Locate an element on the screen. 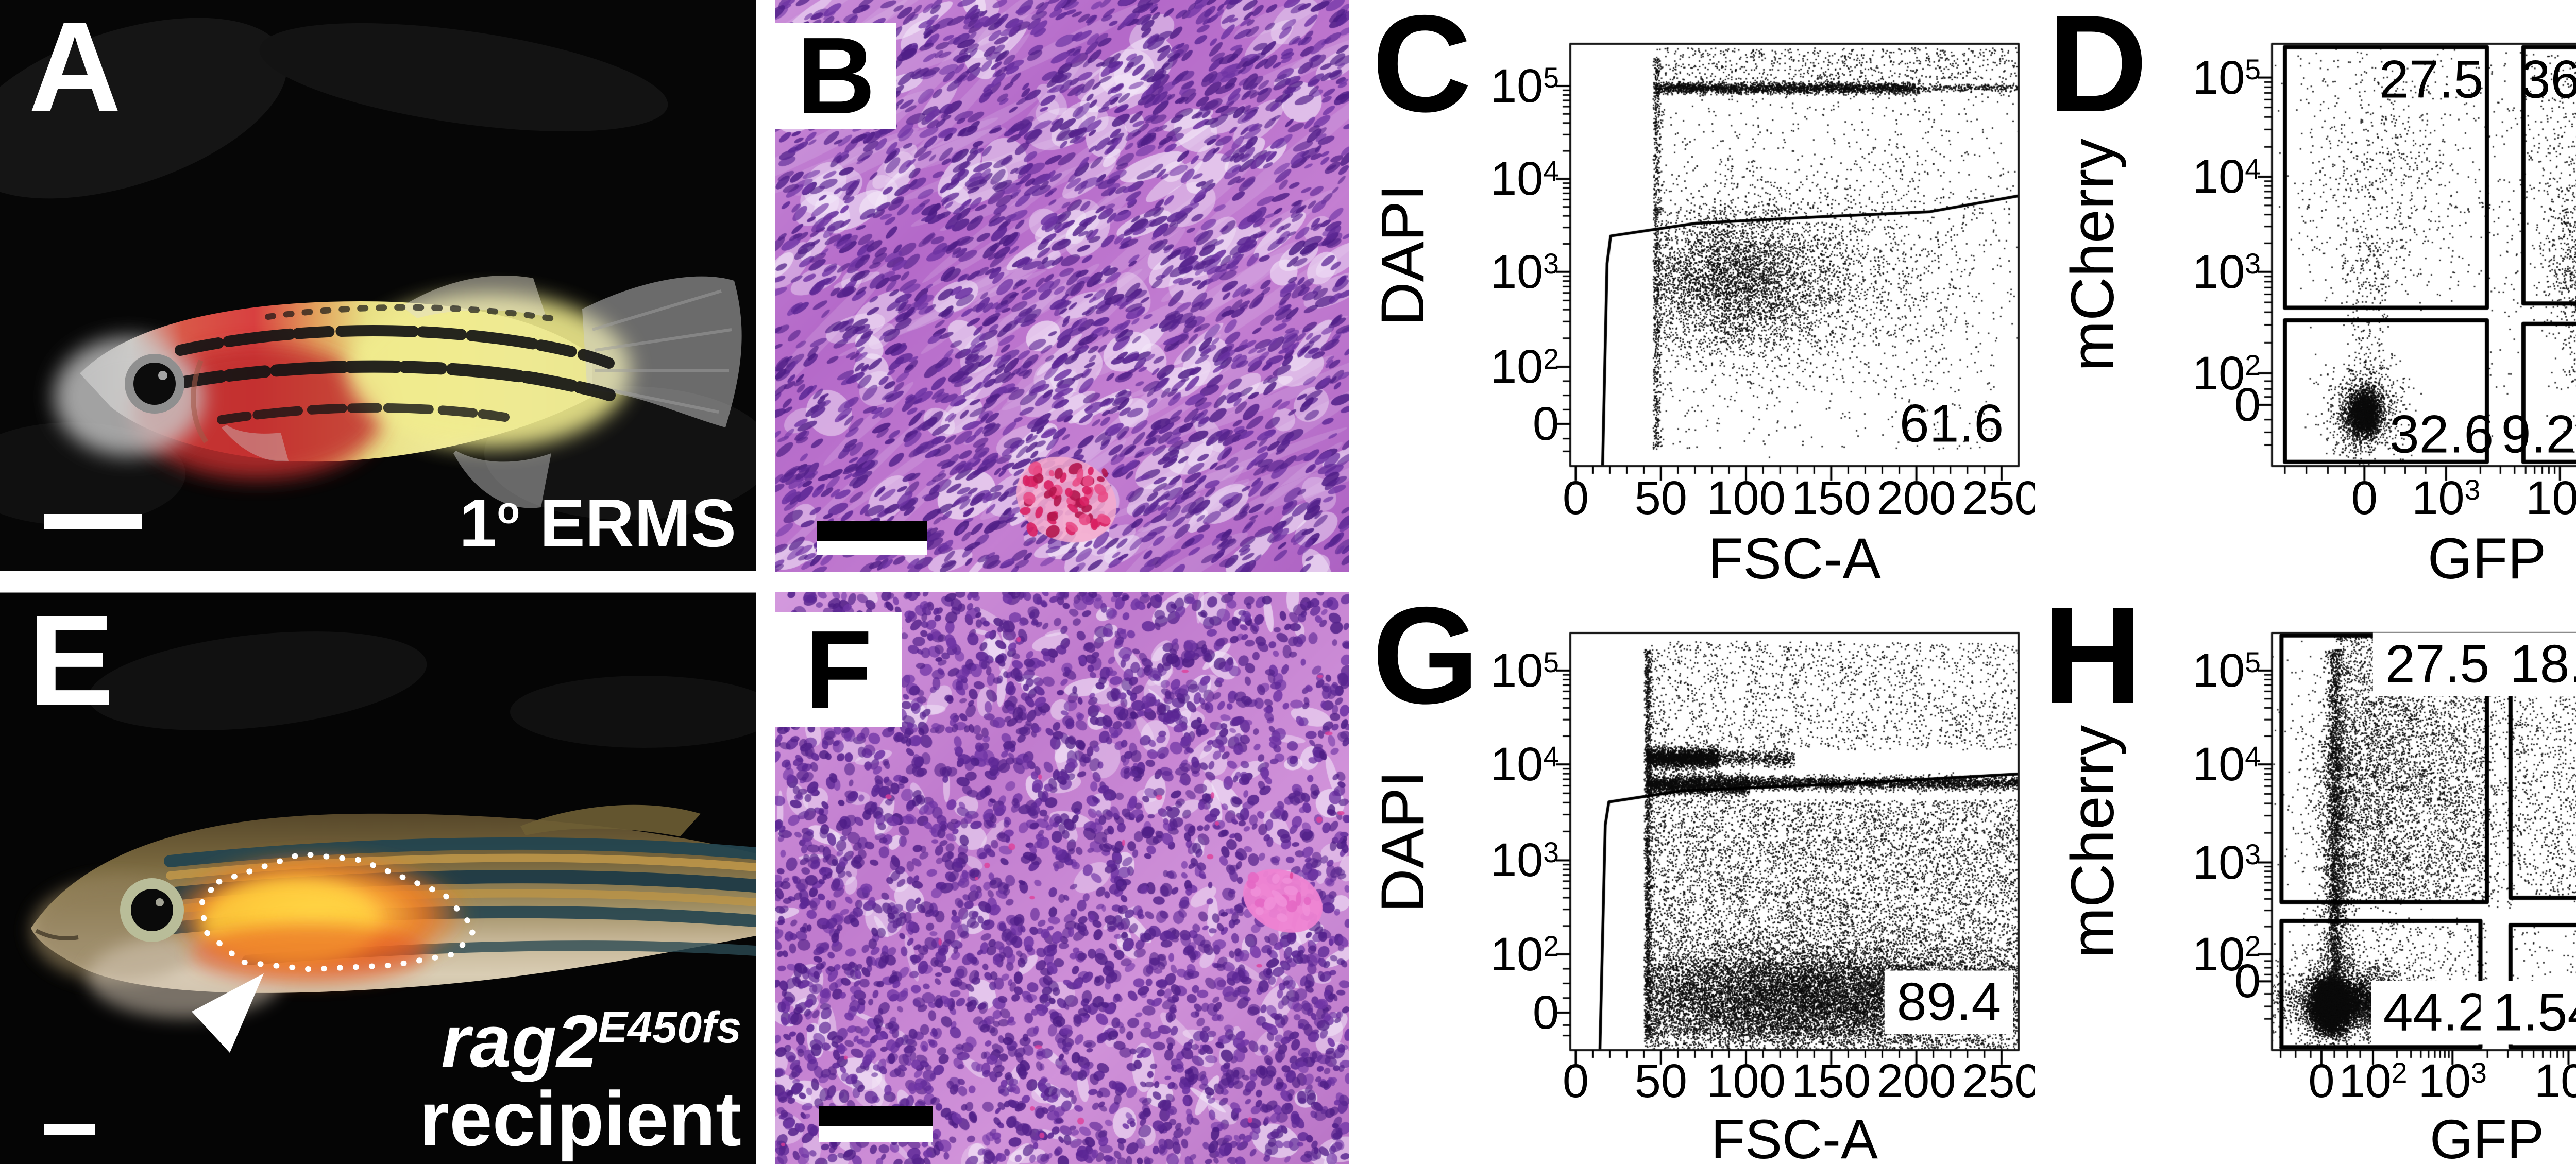 The width and height of the screenshot is (2576, 1164). caption-recipient: rag2E450fs recipient is located at coordinates (580, 1082).